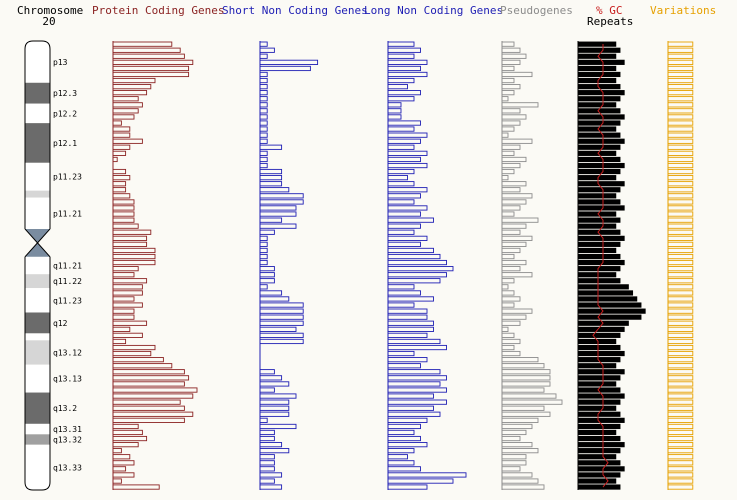 This screenshot has height=500, width=737. What do you see at coordinates (60, 323) in the screenshot?
I see `band-label-q12: q12` at bounding box center [60, 323].